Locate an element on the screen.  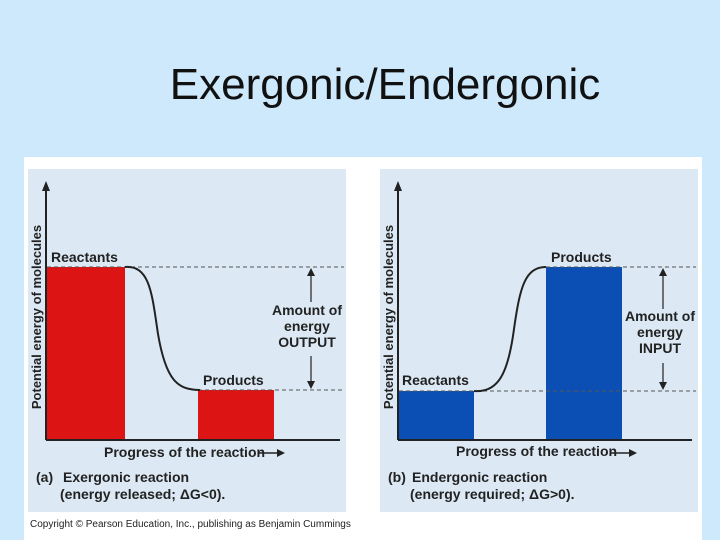
caption-title: Exergonic reaction is located at coordinates (126, 477).